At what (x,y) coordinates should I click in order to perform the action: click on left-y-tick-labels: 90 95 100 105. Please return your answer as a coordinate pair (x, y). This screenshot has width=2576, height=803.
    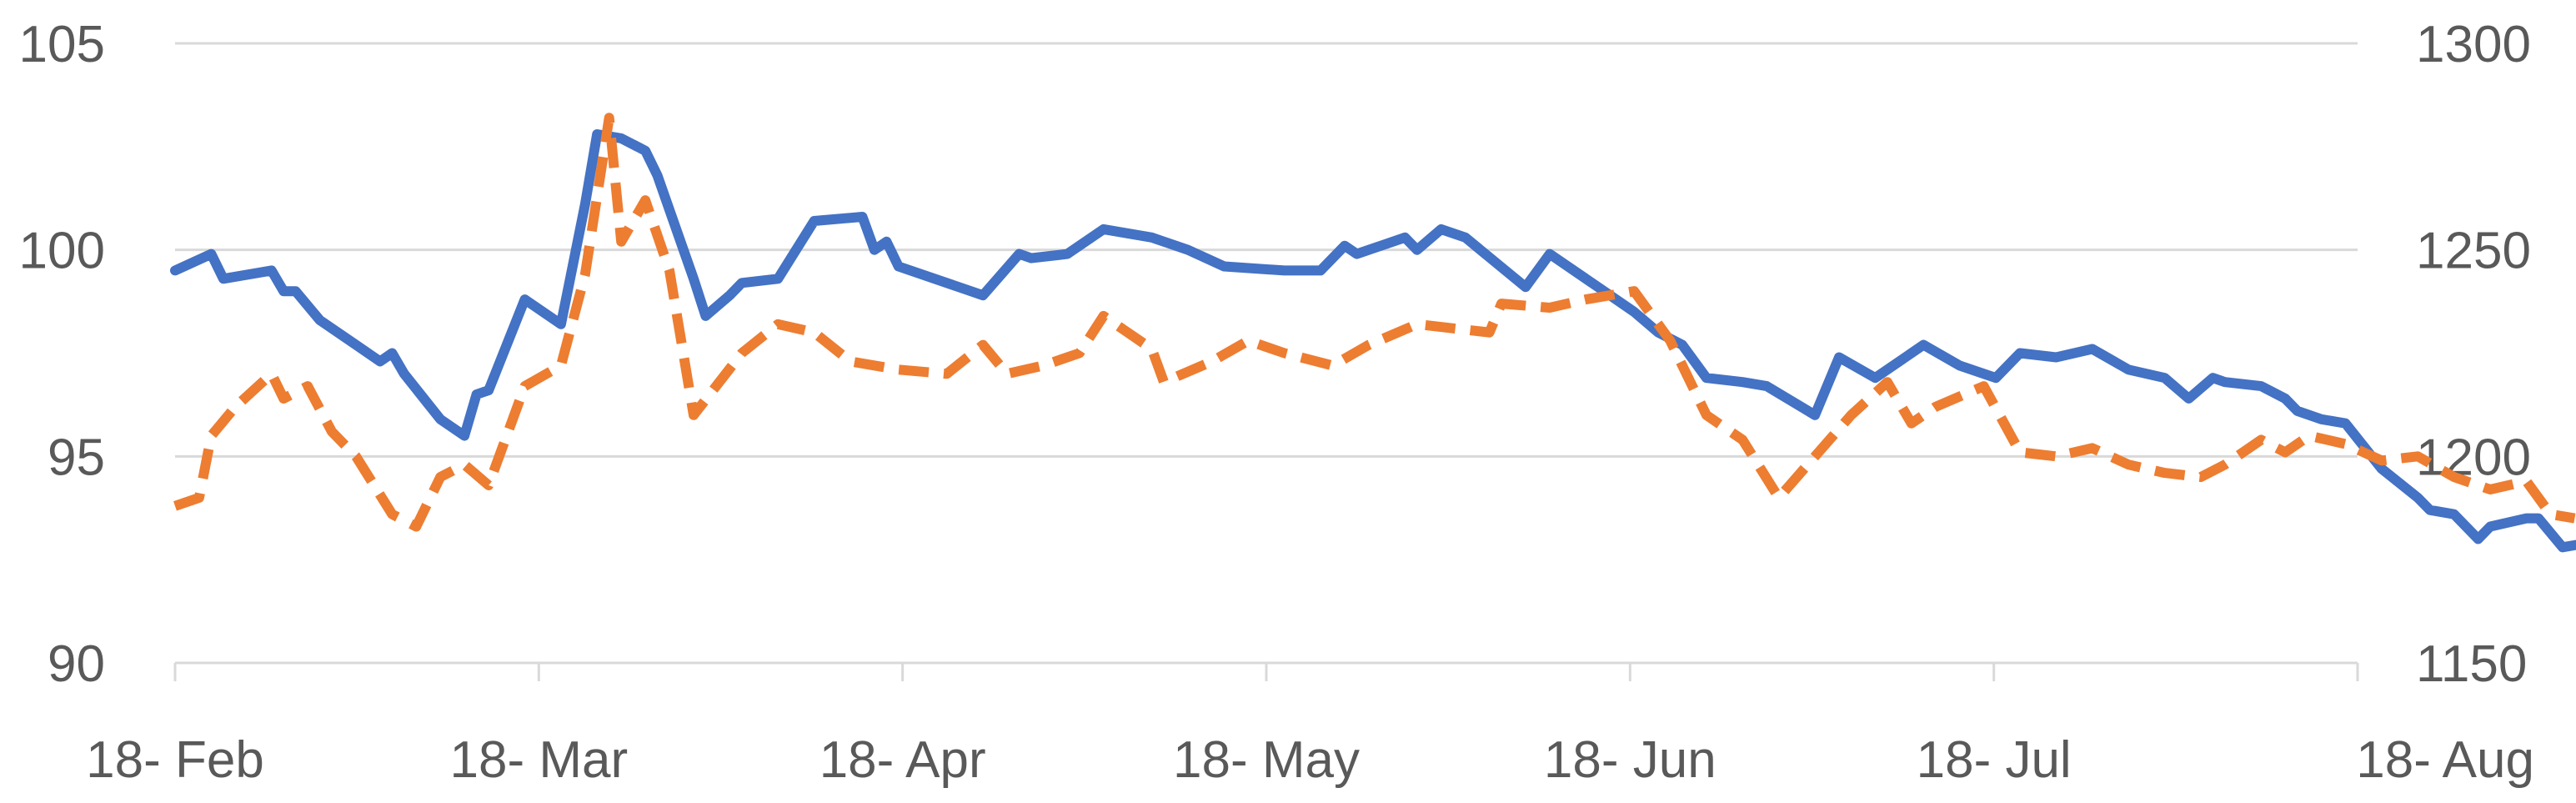
    Looking at the image, I should click on (62, 354).